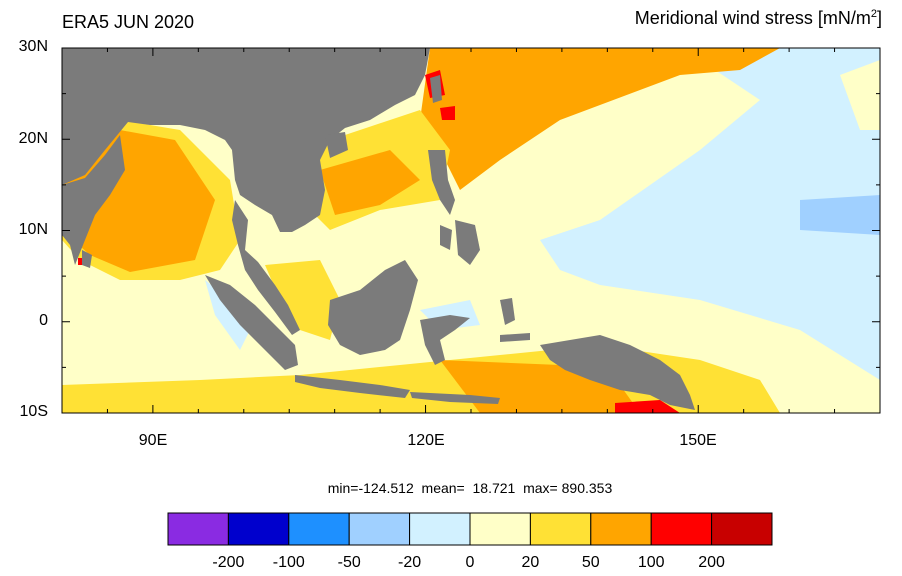 This screenshot has width=902, height=576. I want to click on field-statistics: min=-124.512 mean= 18.721 max= 890.353, so click(470, 488).